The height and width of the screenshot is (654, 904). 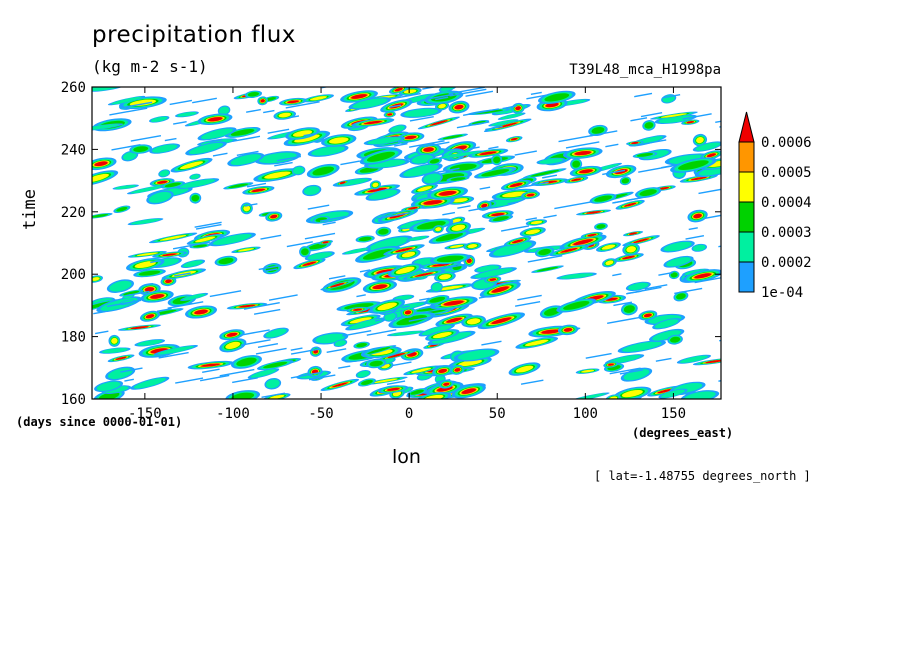 I want to click on x-axis-units: (degrees_east), so click(x=683, y=433).